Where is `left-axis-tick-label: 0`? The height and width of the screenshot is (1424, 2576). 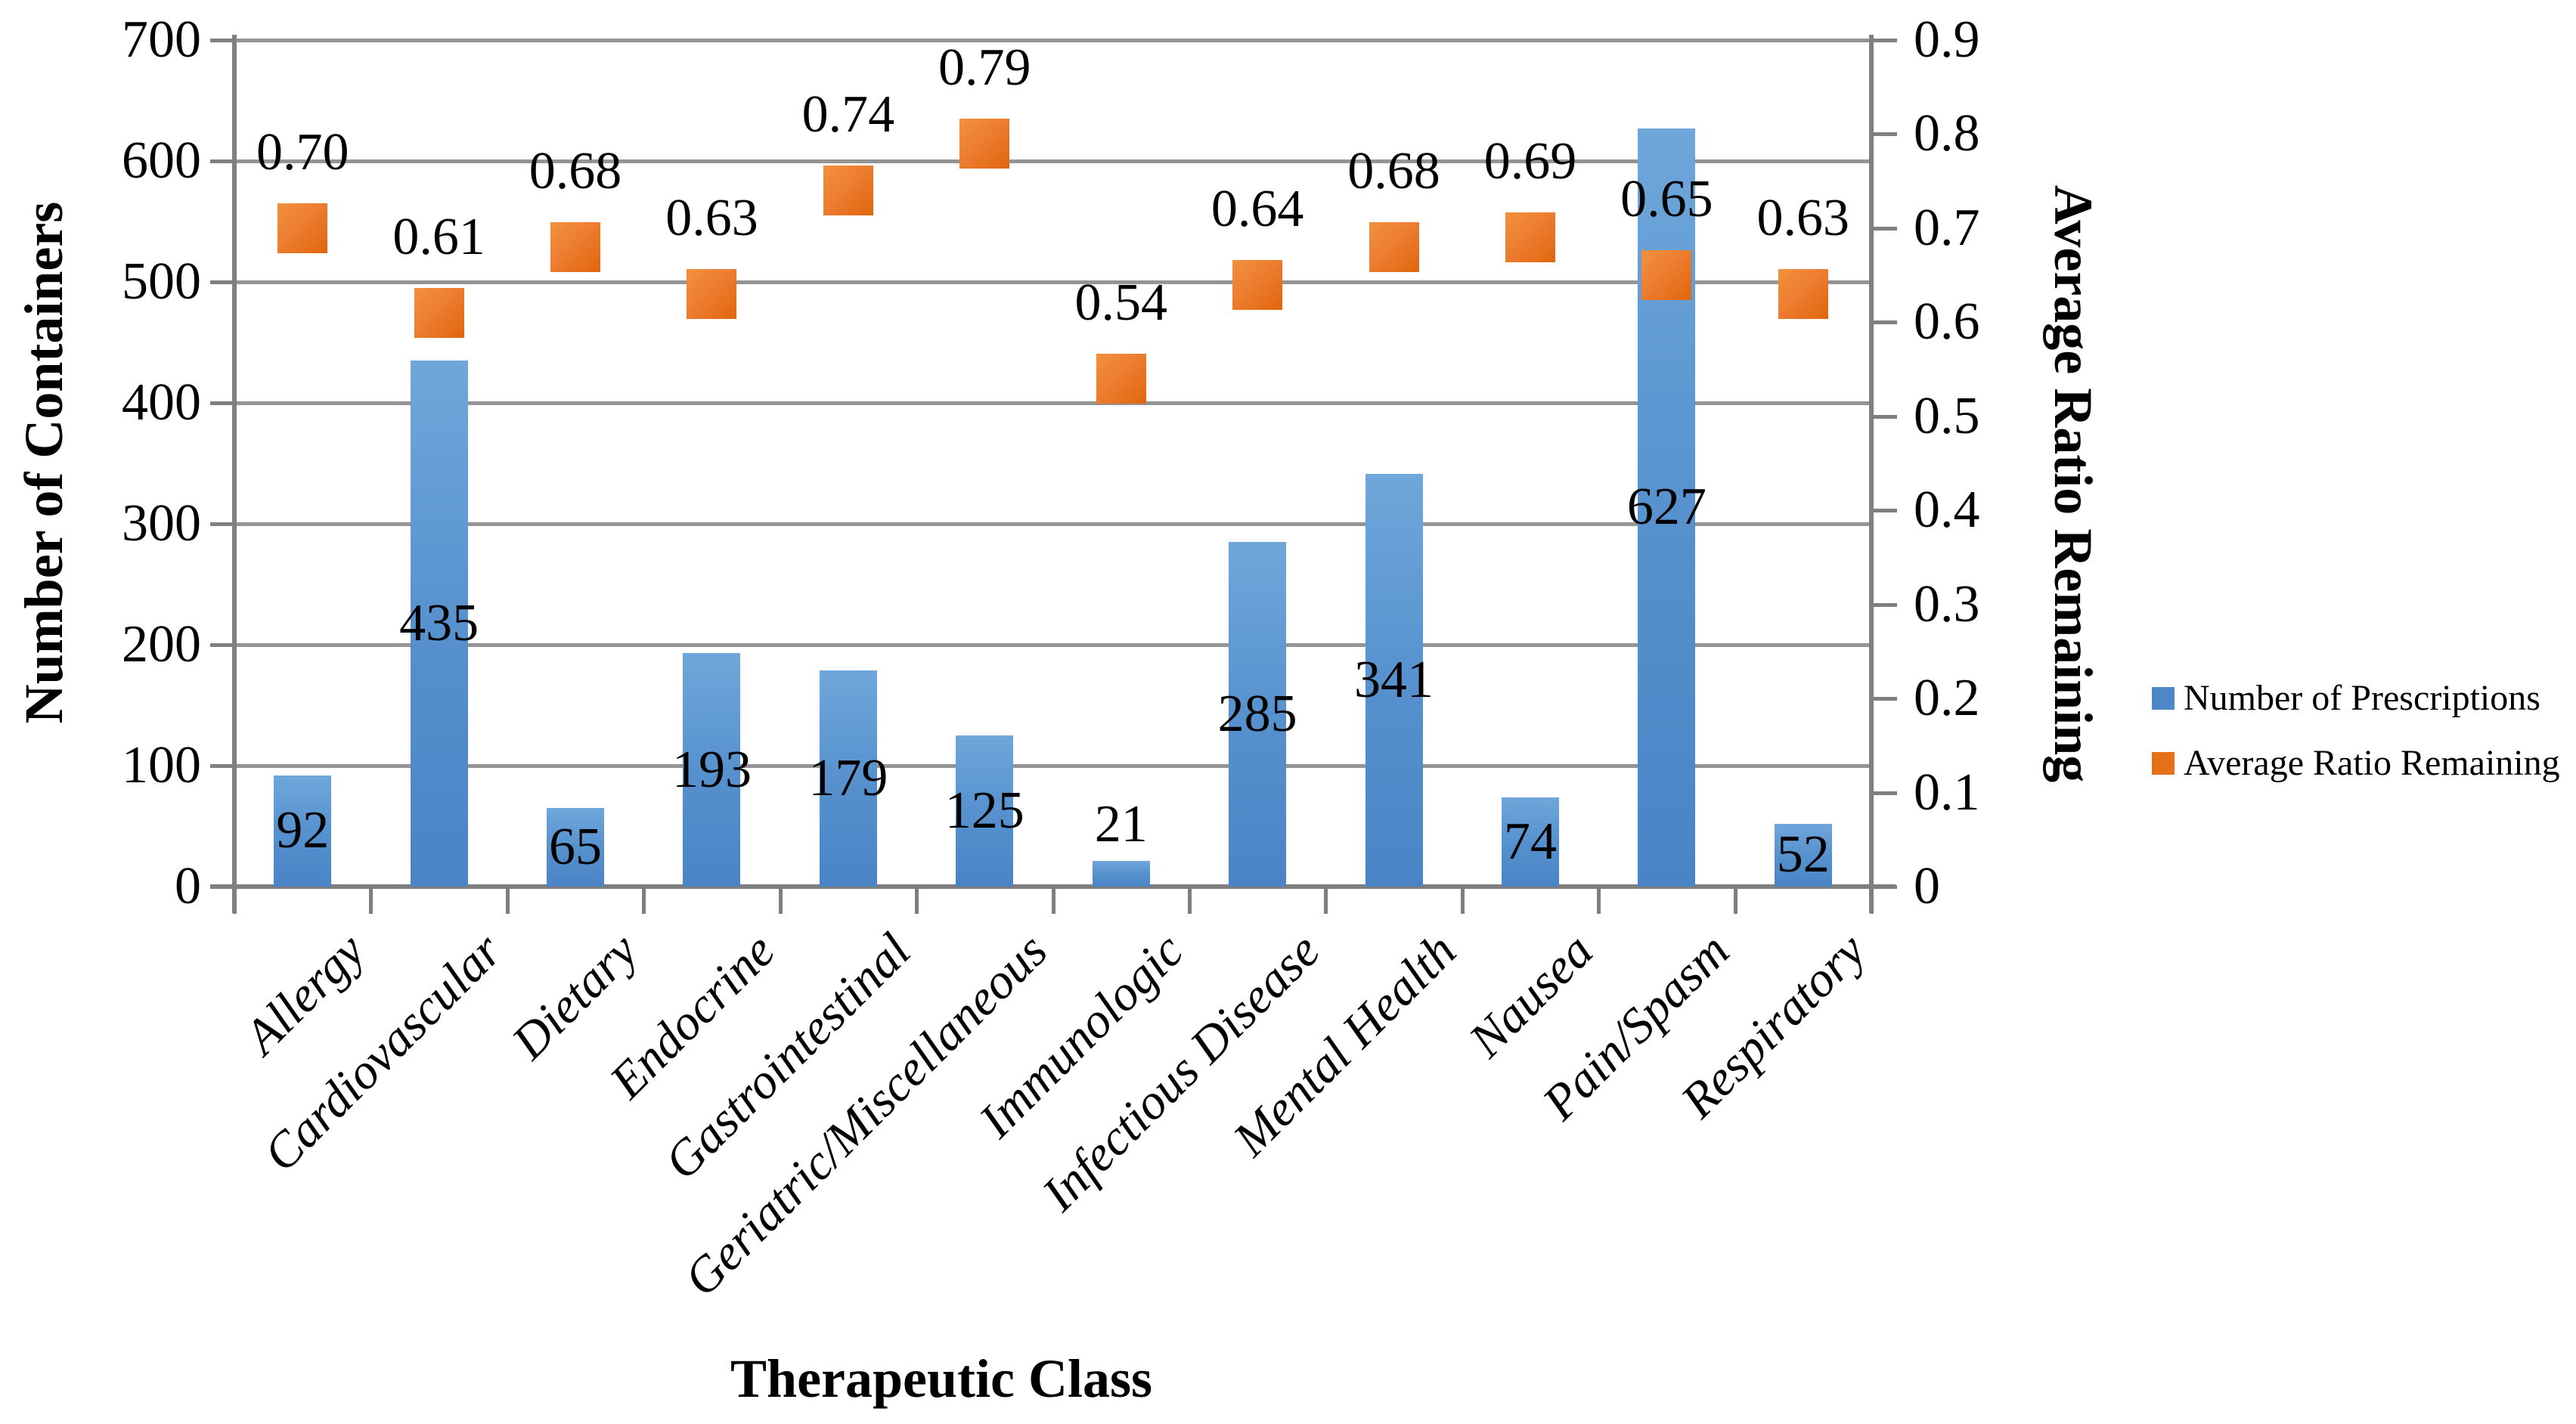 left-axis-tick-label: 0 is located at coordinates (188, 886).